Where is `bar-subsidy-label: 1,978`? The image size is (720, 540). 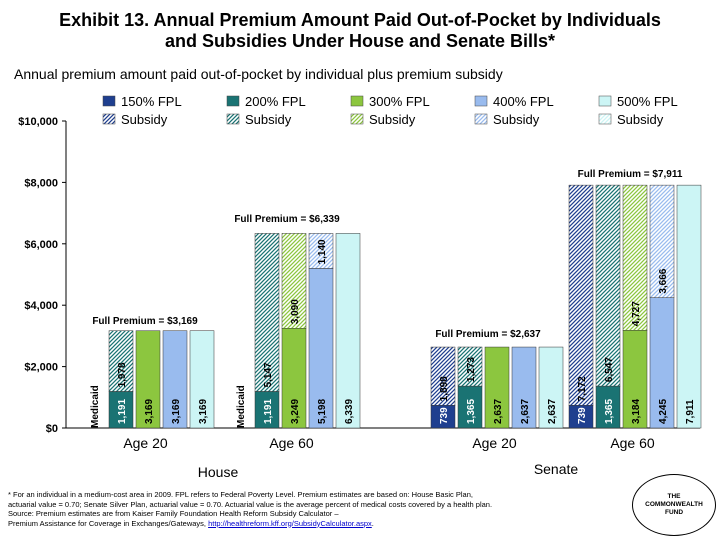
bar-subsidy-label: 1,978 is located at coordinates (122, 374).